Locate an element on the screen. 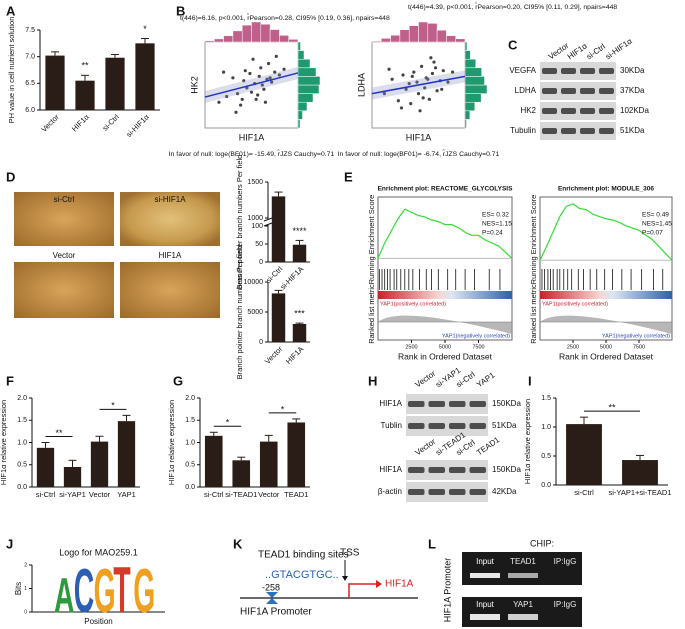 The image size is (685, 629). negative-label: YAP1(negatively correlated) is located at coordinates (636, 336).